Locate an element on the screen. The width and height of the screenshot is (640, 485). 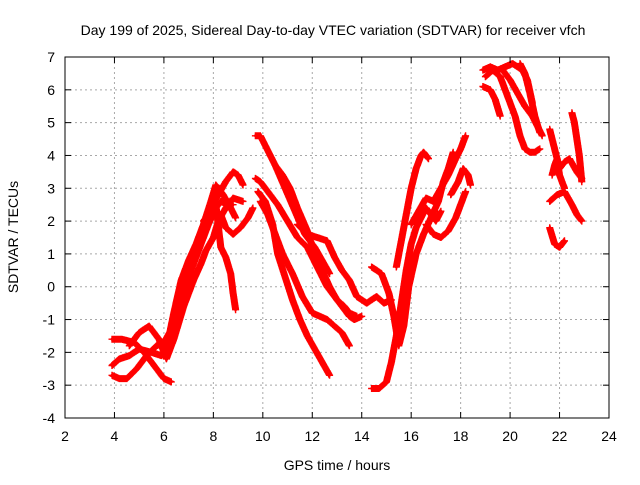
x-tick-label: 14 is located at coordinates (362, 436).